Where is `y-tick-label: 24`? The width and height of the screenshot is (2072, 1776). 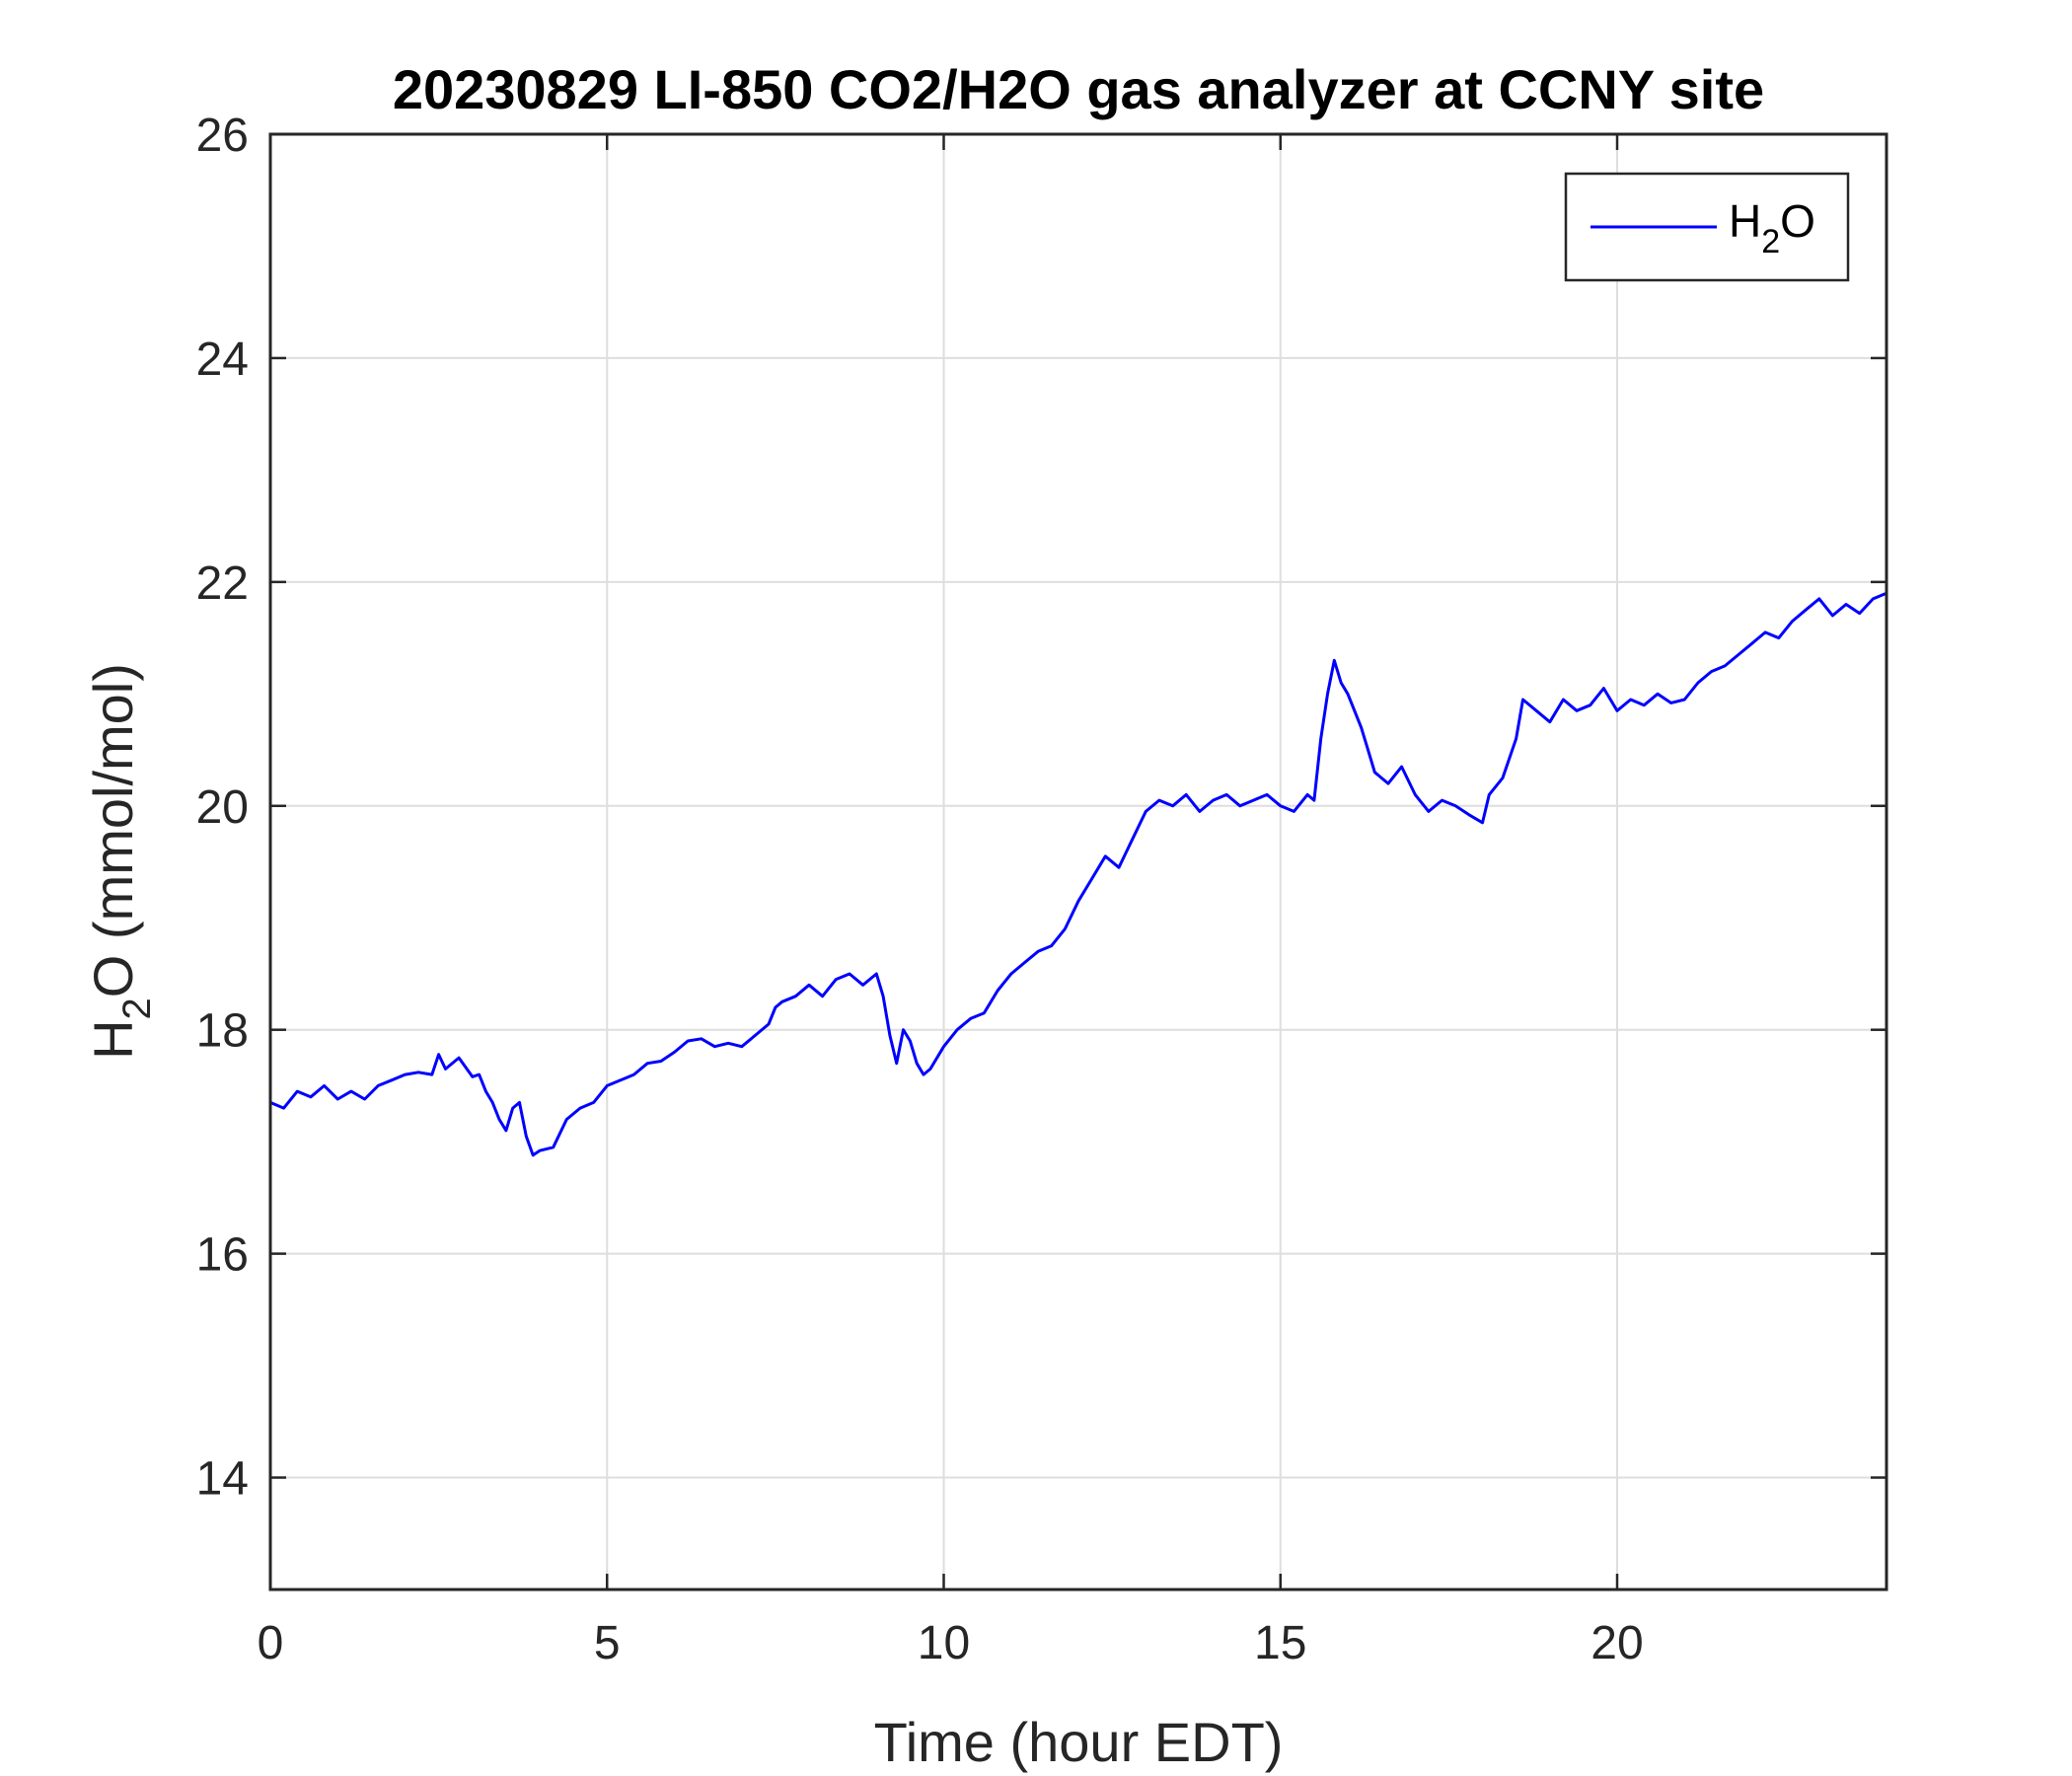
y-tick-label: 24 is located at coordinates (223, 359).